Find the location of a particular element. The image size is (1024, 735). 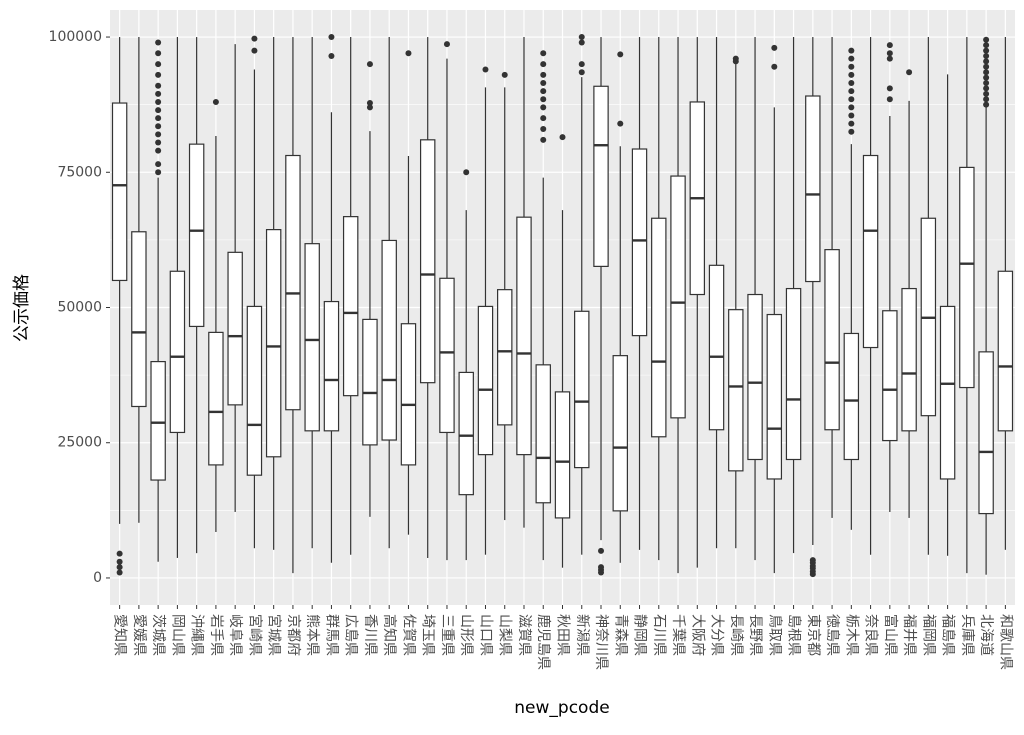

x-tick-label: 熊本県 is located at coordinates (312, 635).